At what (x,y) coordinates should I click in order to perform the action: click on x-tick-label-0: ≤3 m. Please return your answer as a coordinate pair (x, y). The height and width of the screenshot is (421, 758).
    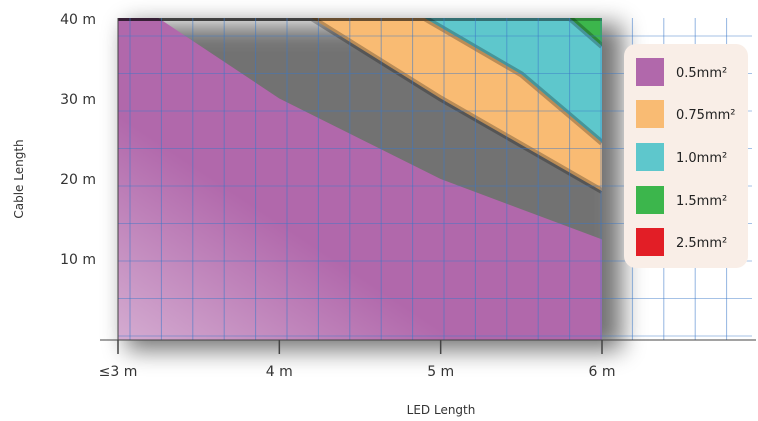
    Looking at the image, I should click on (118, 372).